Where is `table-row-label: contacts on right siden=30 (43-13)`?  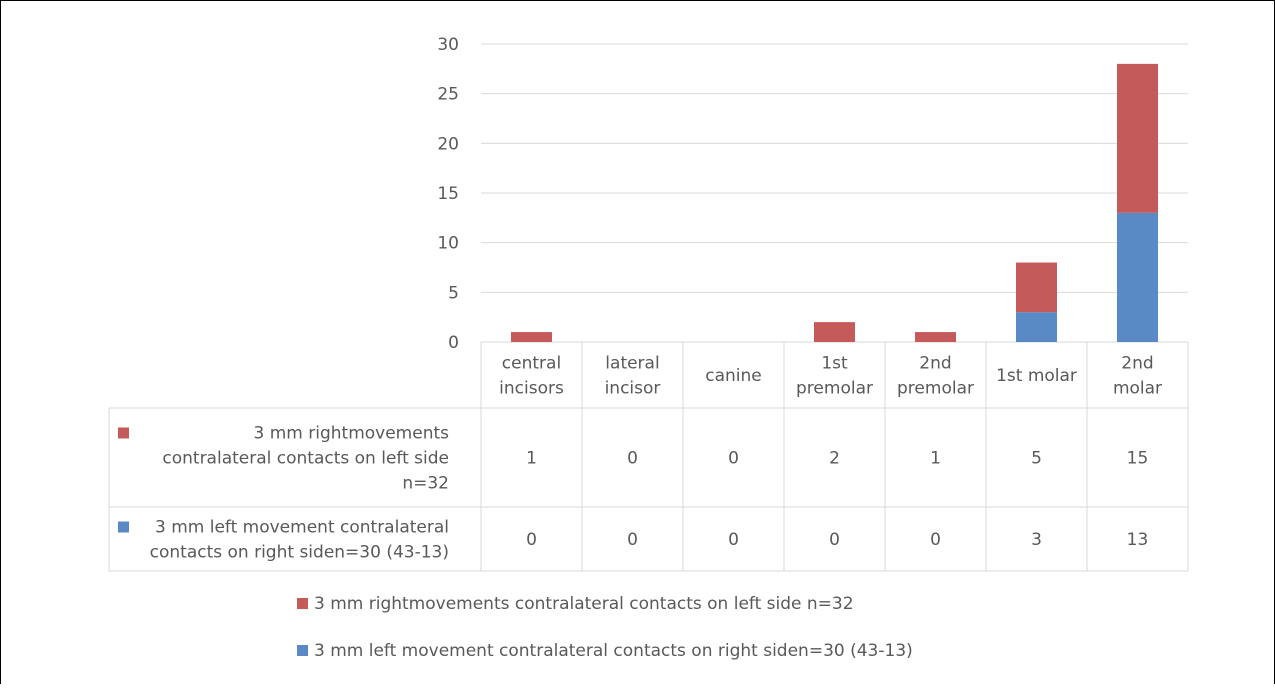
table-row-label: contacts on right siden=30 (43-13) is located at coordinates (299, 553).